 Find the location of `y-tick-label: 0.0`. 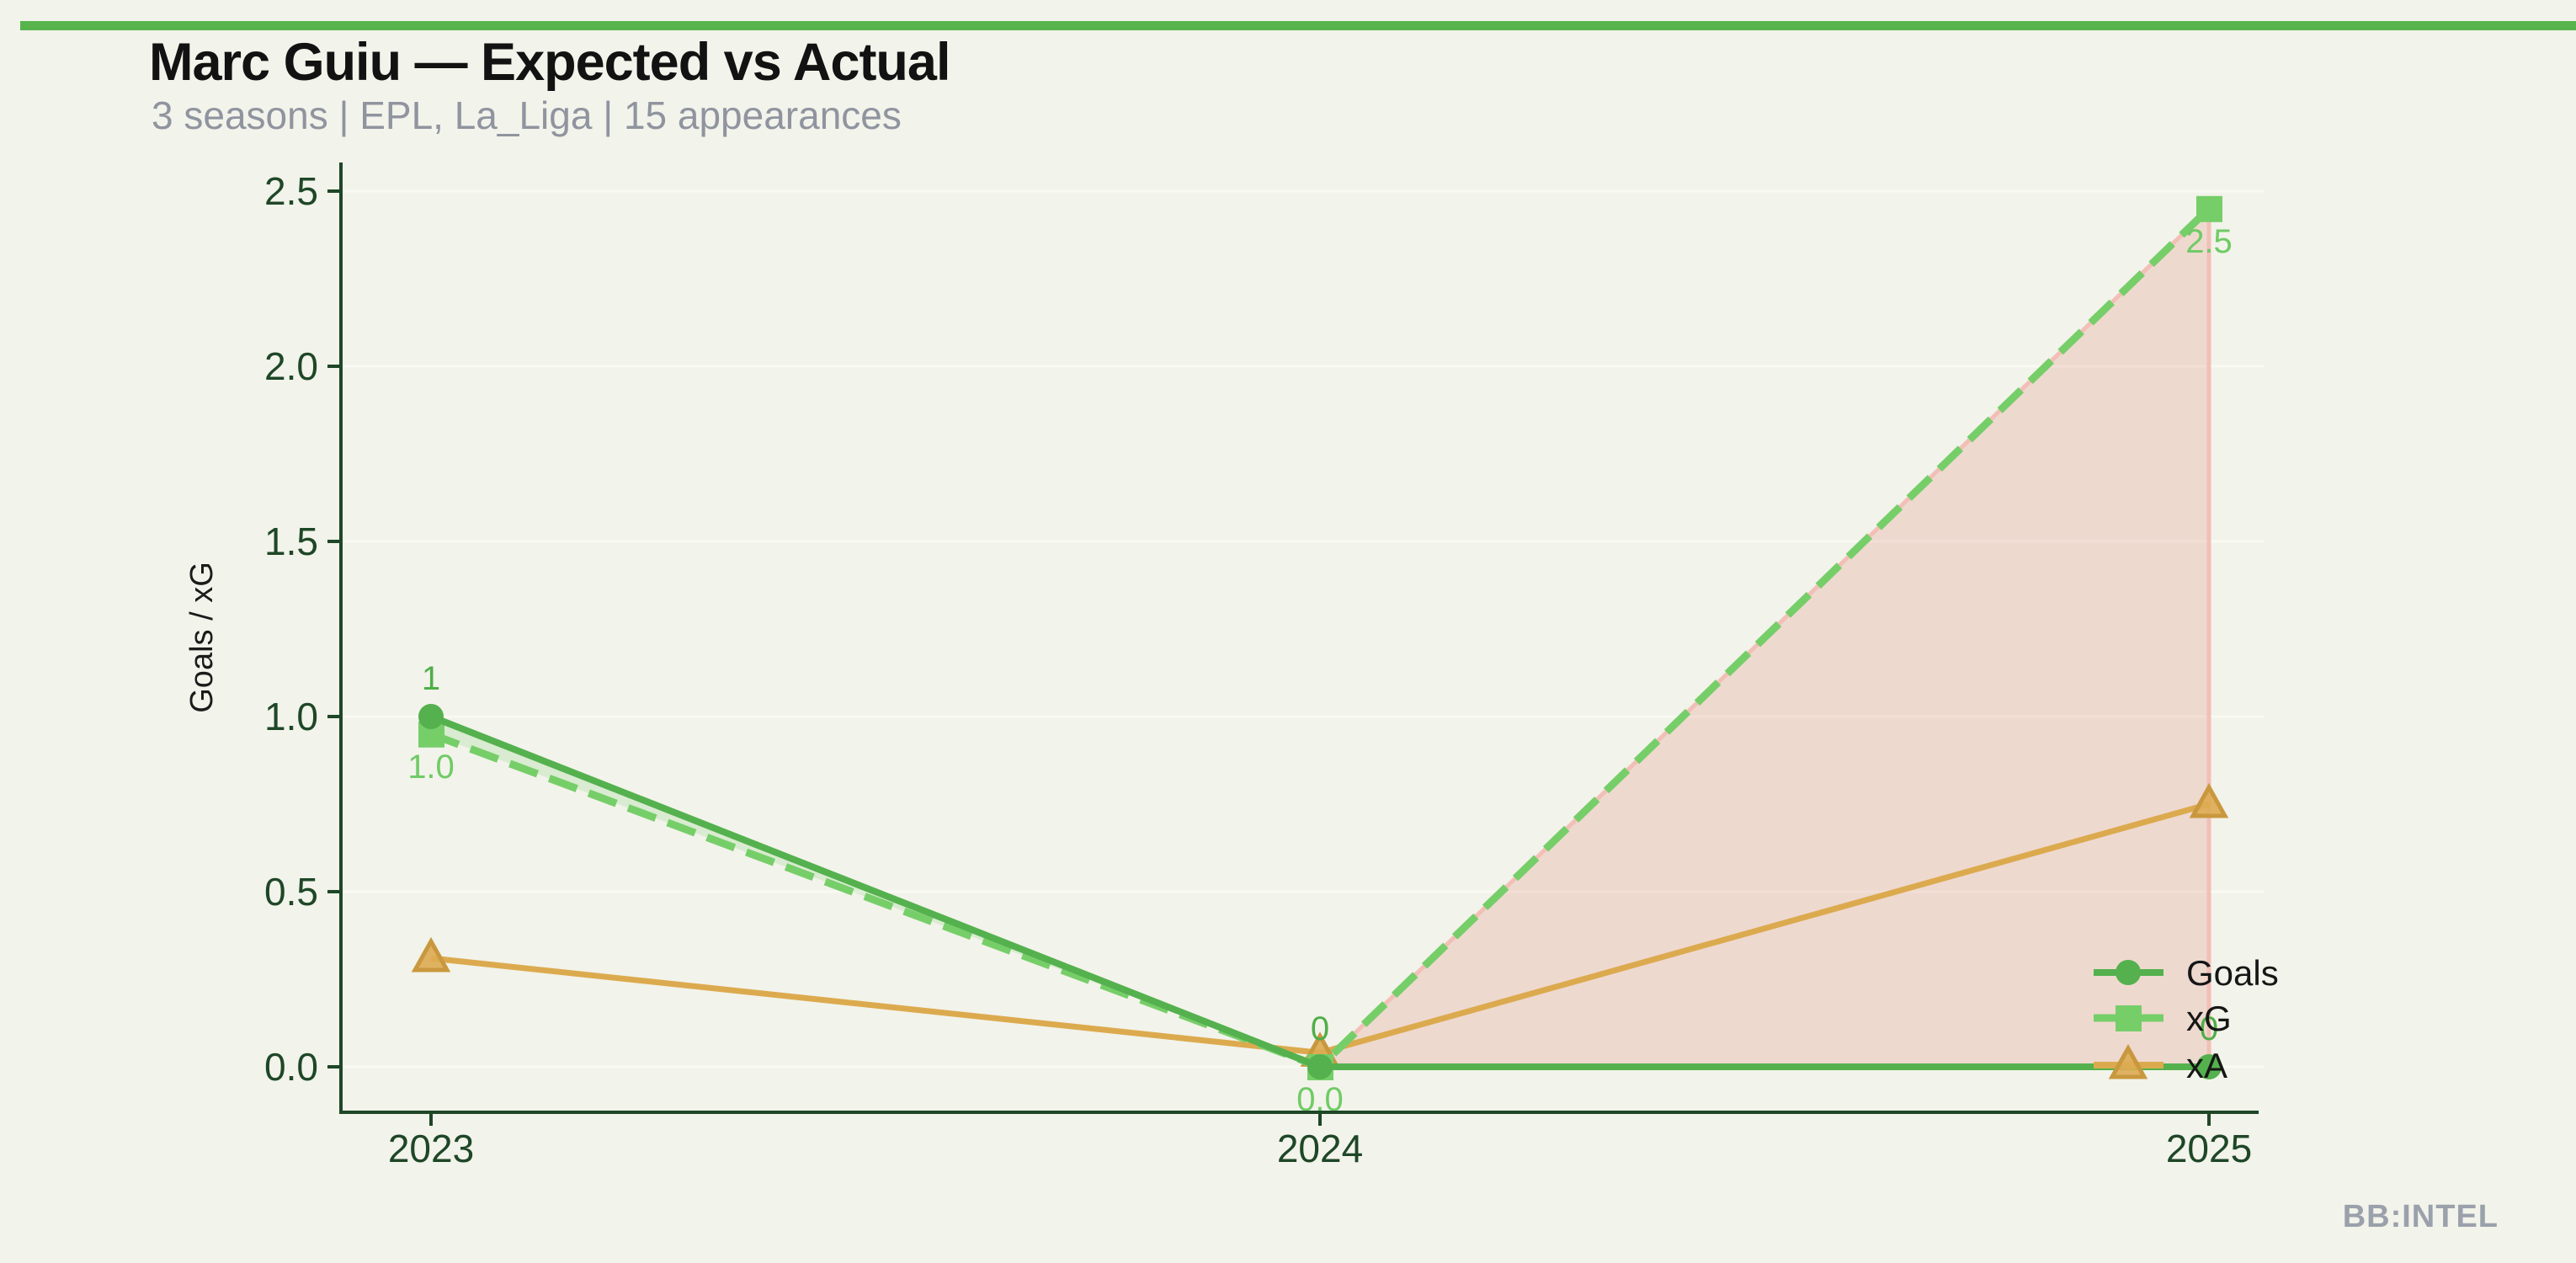

y-tick-label: 0.0 is located at coordinates (291, 1067).